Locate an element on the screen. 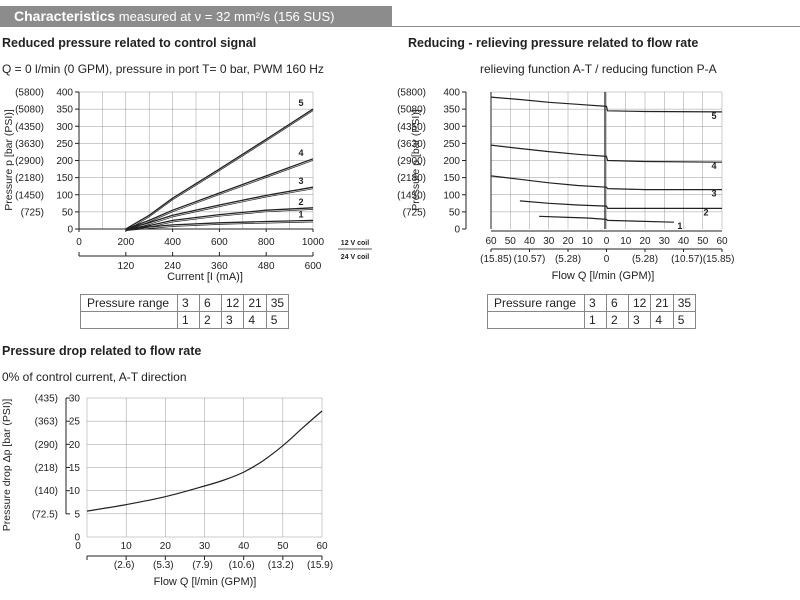 This screenshot has width=800, height=600. range-value: 12 is located at coordinates (232, 303).